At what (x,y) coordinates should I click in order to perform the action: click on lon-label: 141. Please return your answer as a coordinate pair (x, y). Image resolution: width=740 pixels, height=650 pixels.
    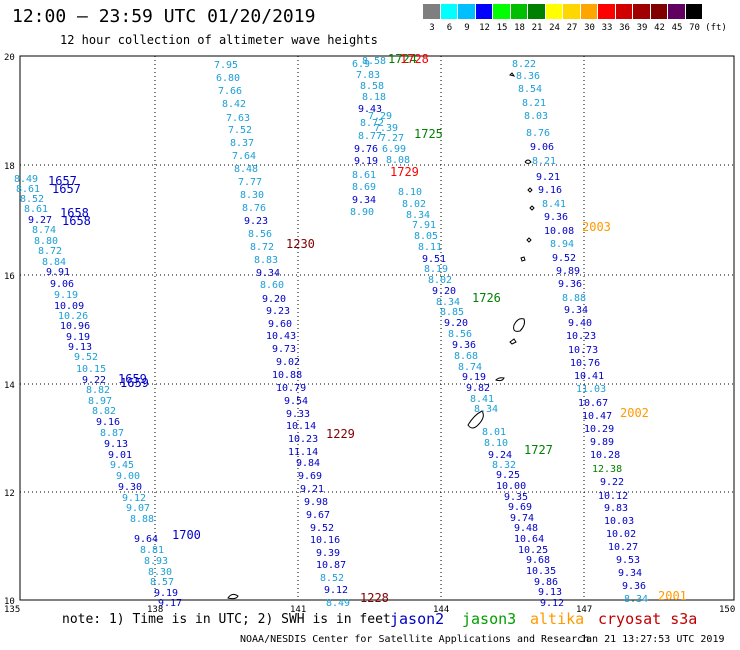
    Looking at the image, I should click on (298, 610).